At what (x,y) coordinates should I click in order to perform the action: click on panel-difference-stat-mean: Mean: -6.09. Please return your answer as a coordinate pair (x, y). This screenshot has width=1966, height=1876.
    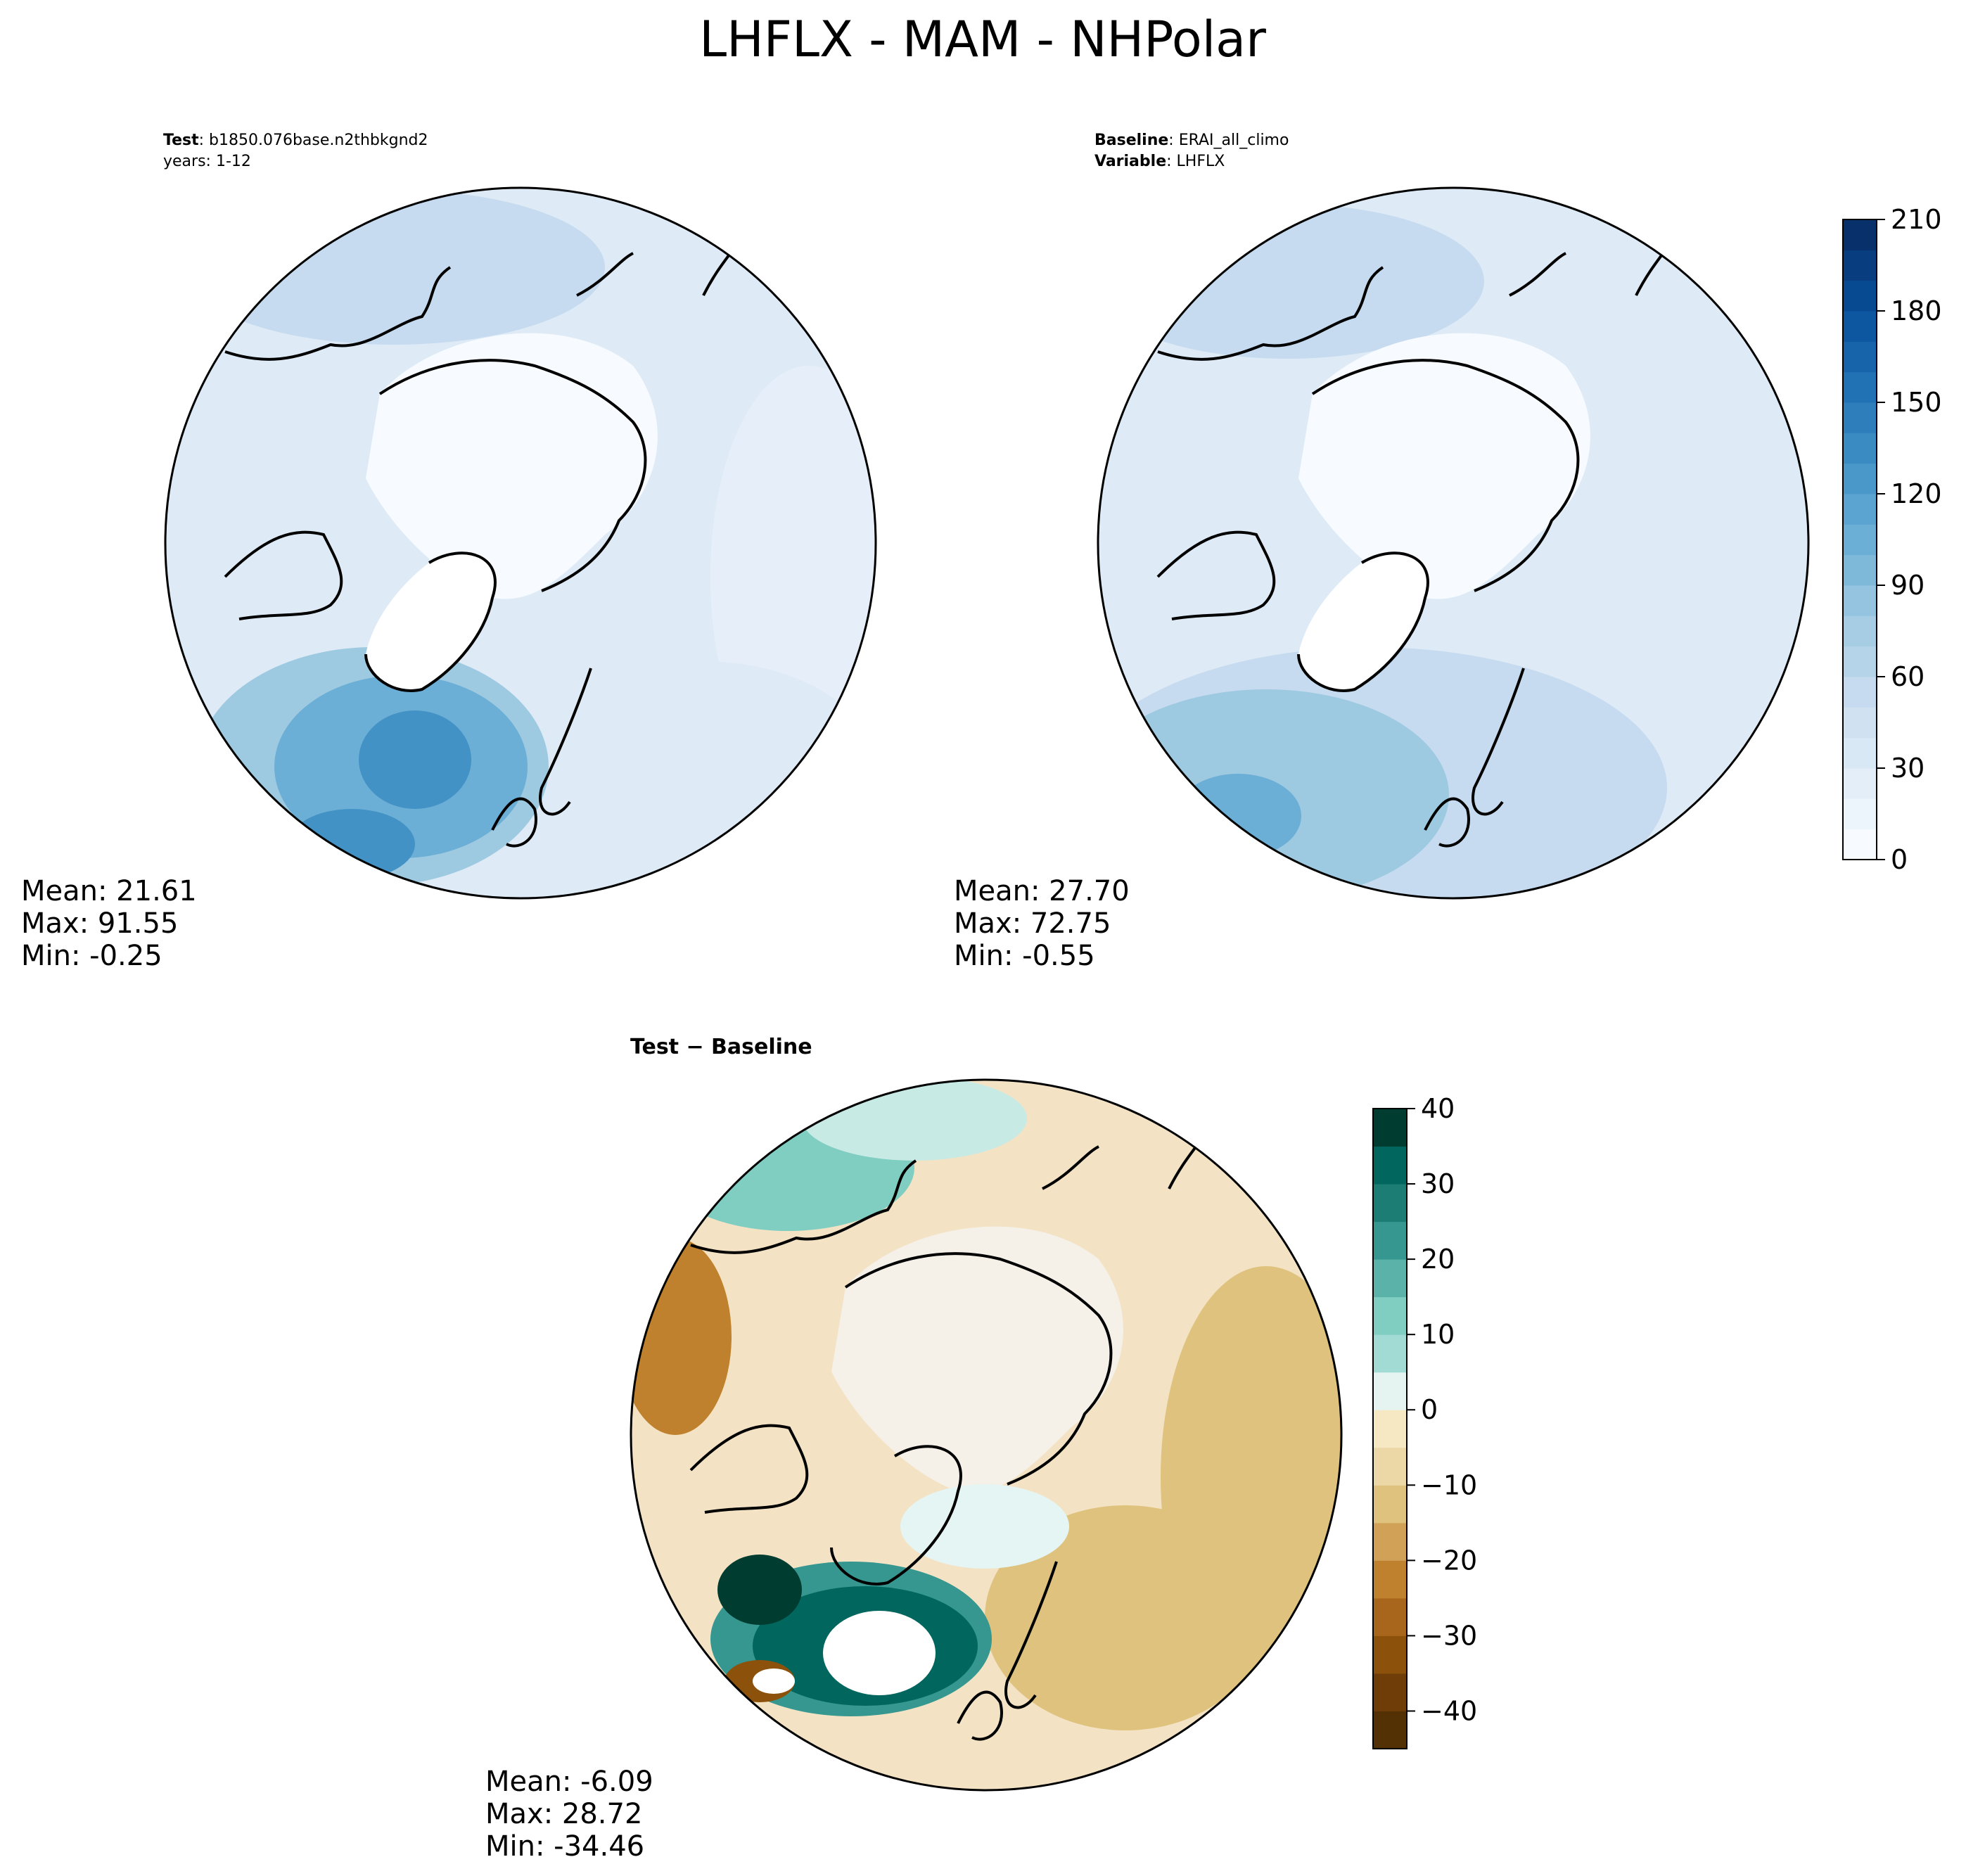
    Looking at the image, I should click on (569, 1782).